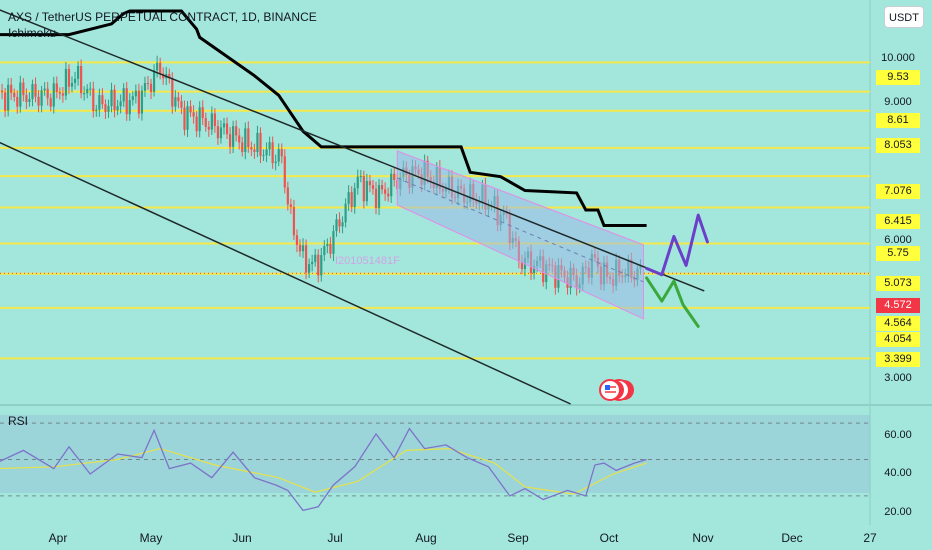 This screenshot has width=932, height=550. What do you see at coordinates (898, 253) in the screenshot?
I see `price-level-label: 5.75` at bounding box center [898, 253].